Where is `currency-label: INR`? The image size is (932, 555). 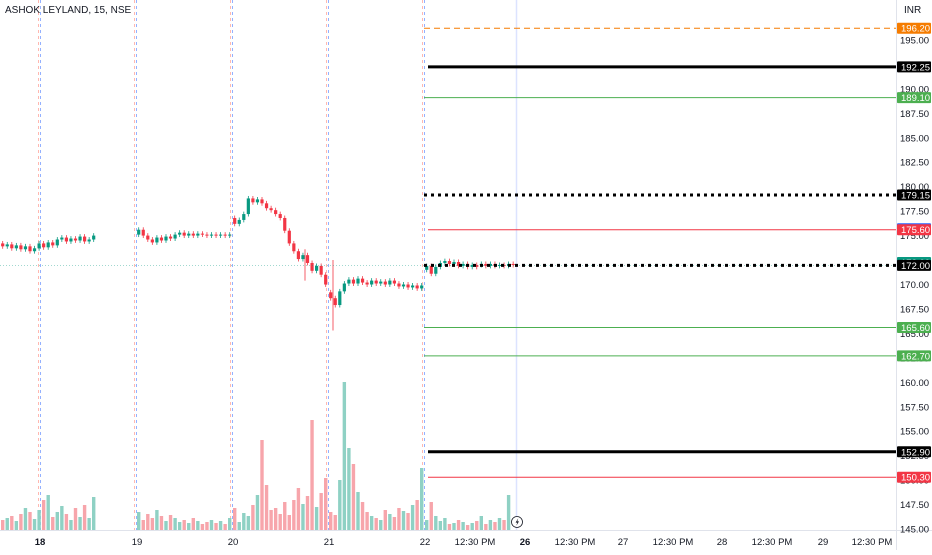
currency-label: INR is located at coordinates (913, 10).